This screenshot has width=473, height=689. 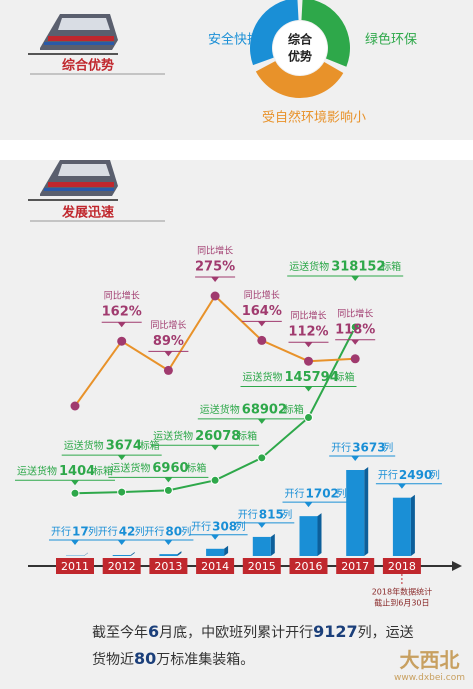 I want to click on section-title: 综合优势, so click(x=88, y=66).